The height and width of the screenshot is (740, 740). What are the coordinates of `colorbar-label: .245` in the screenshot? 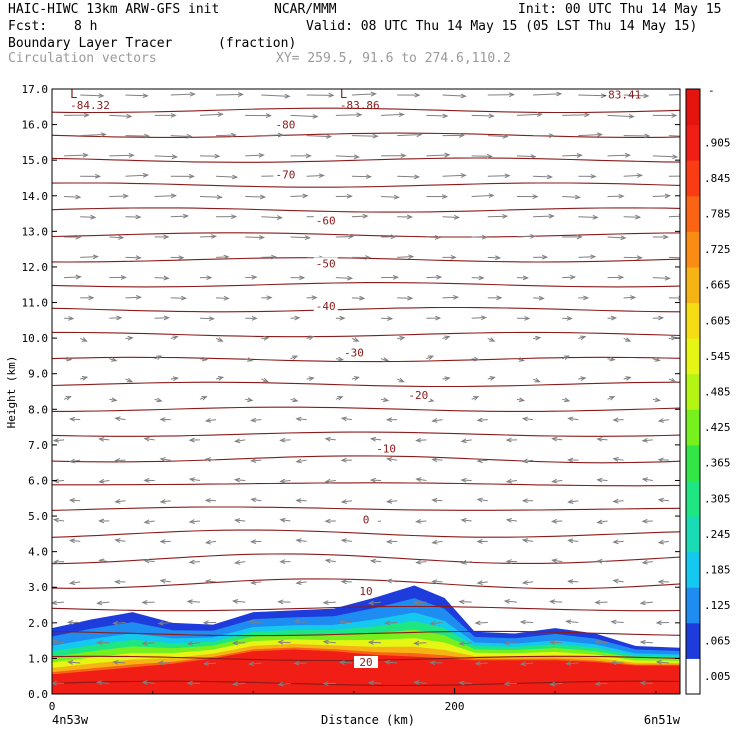 It's located at (717, 534).